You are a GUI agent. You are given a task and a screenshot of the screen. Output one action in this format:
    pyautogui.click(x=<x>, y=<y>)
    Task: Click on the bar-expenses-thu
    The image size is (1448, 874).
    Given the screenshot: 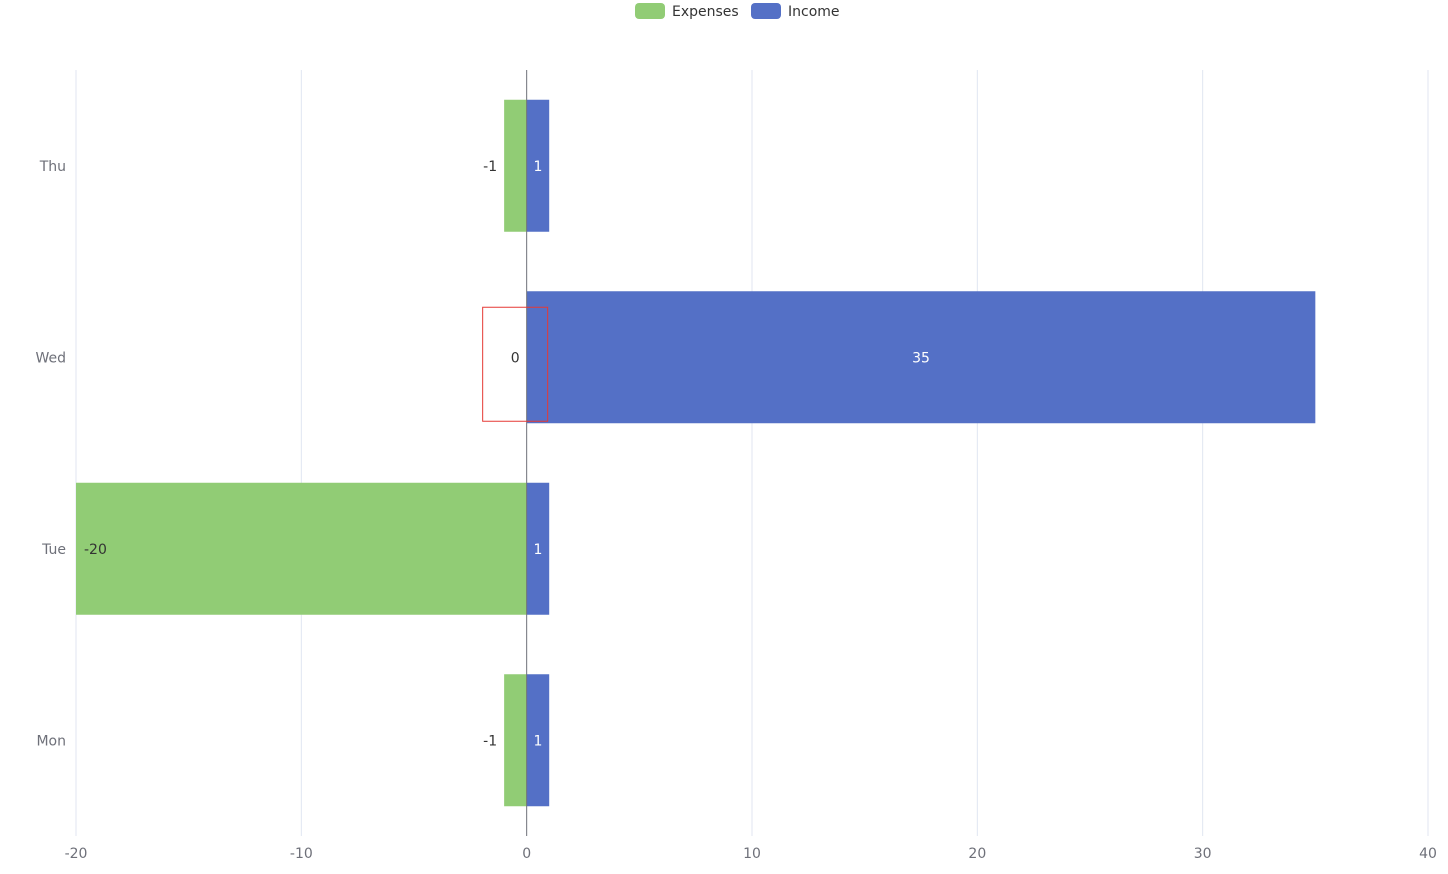 What is the action you would take?
    pyautogui.click(x=515, y=165)
    